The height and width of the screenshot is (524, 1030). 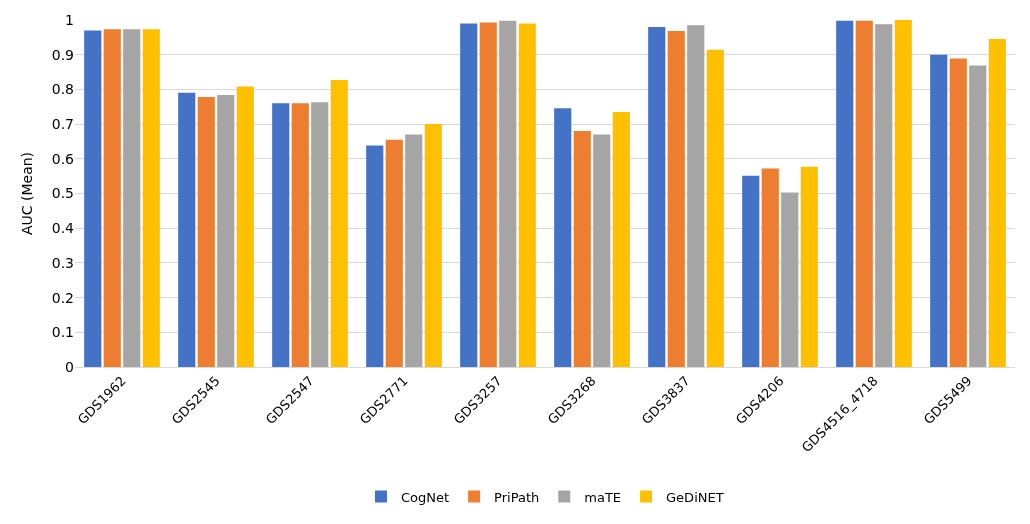 What do you see at coordinates (62, 193) in the screenshot?
I see `y-tick-label: 0.5` at bounding box center [62, 193].